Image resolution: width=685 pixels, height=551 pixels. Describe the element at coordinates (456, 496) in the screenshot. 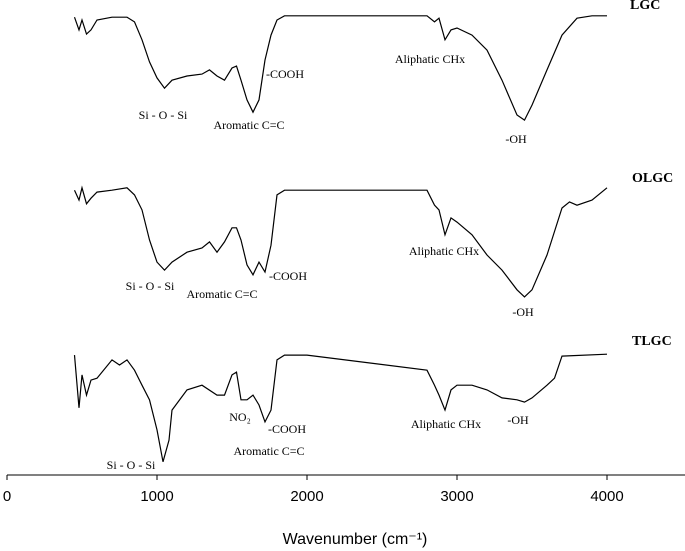

I see `x-tick-label: 3000` at that location.